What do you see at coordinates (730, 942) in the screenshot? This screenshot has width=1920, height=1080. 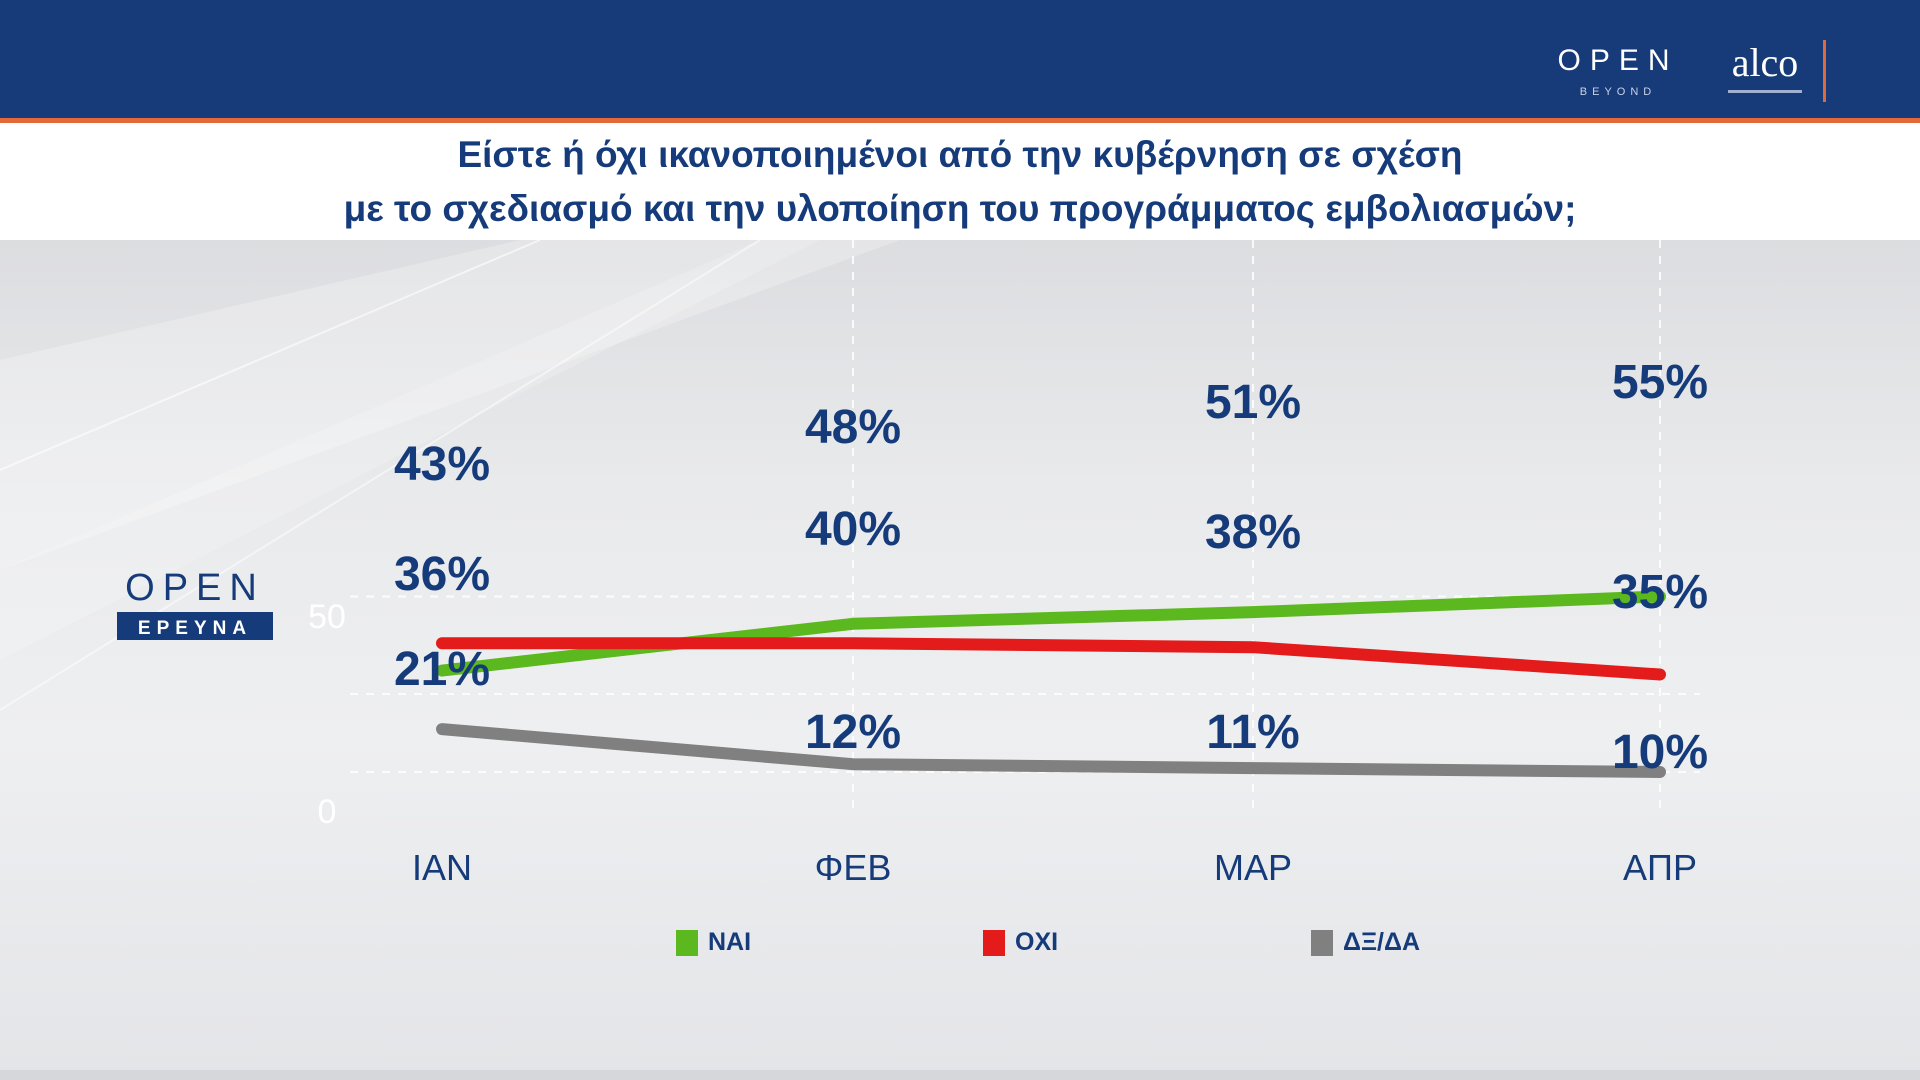 I see `legend-label-nai: ΝΑΙ` at bounding box center [730, 942].